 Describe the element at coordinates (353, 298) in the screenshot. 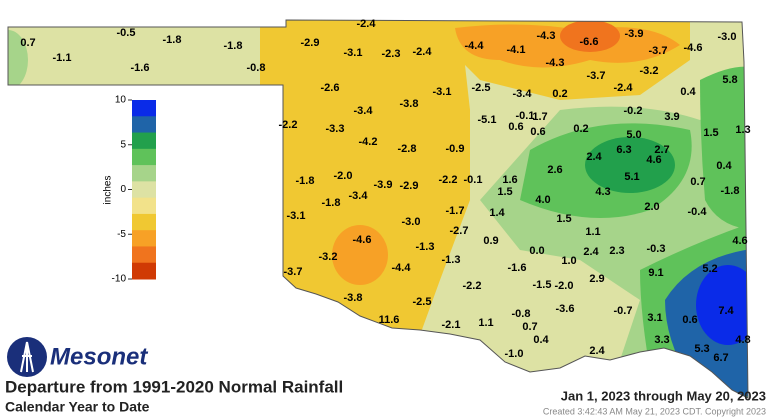

I see `station-value: -3.8` at that location.